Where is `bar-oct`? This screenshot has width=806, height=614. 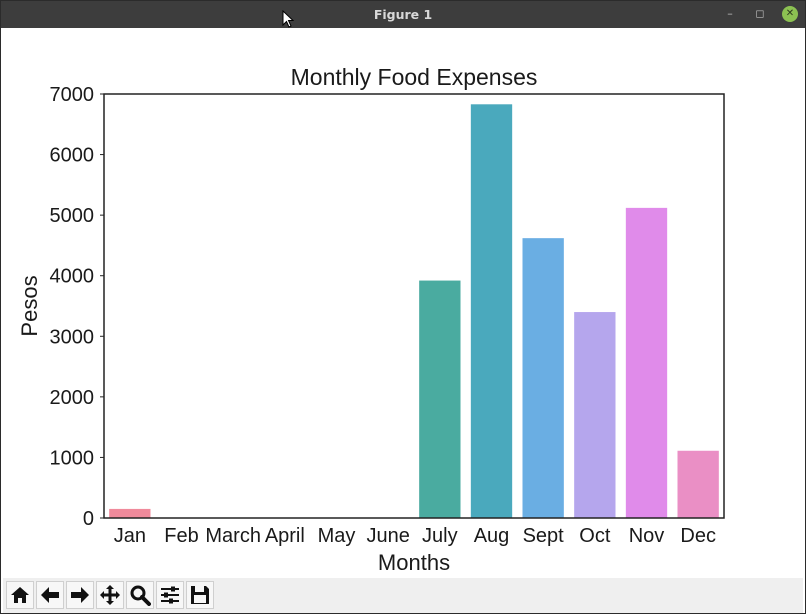 bar-oct is located at coordinates (595, 415).